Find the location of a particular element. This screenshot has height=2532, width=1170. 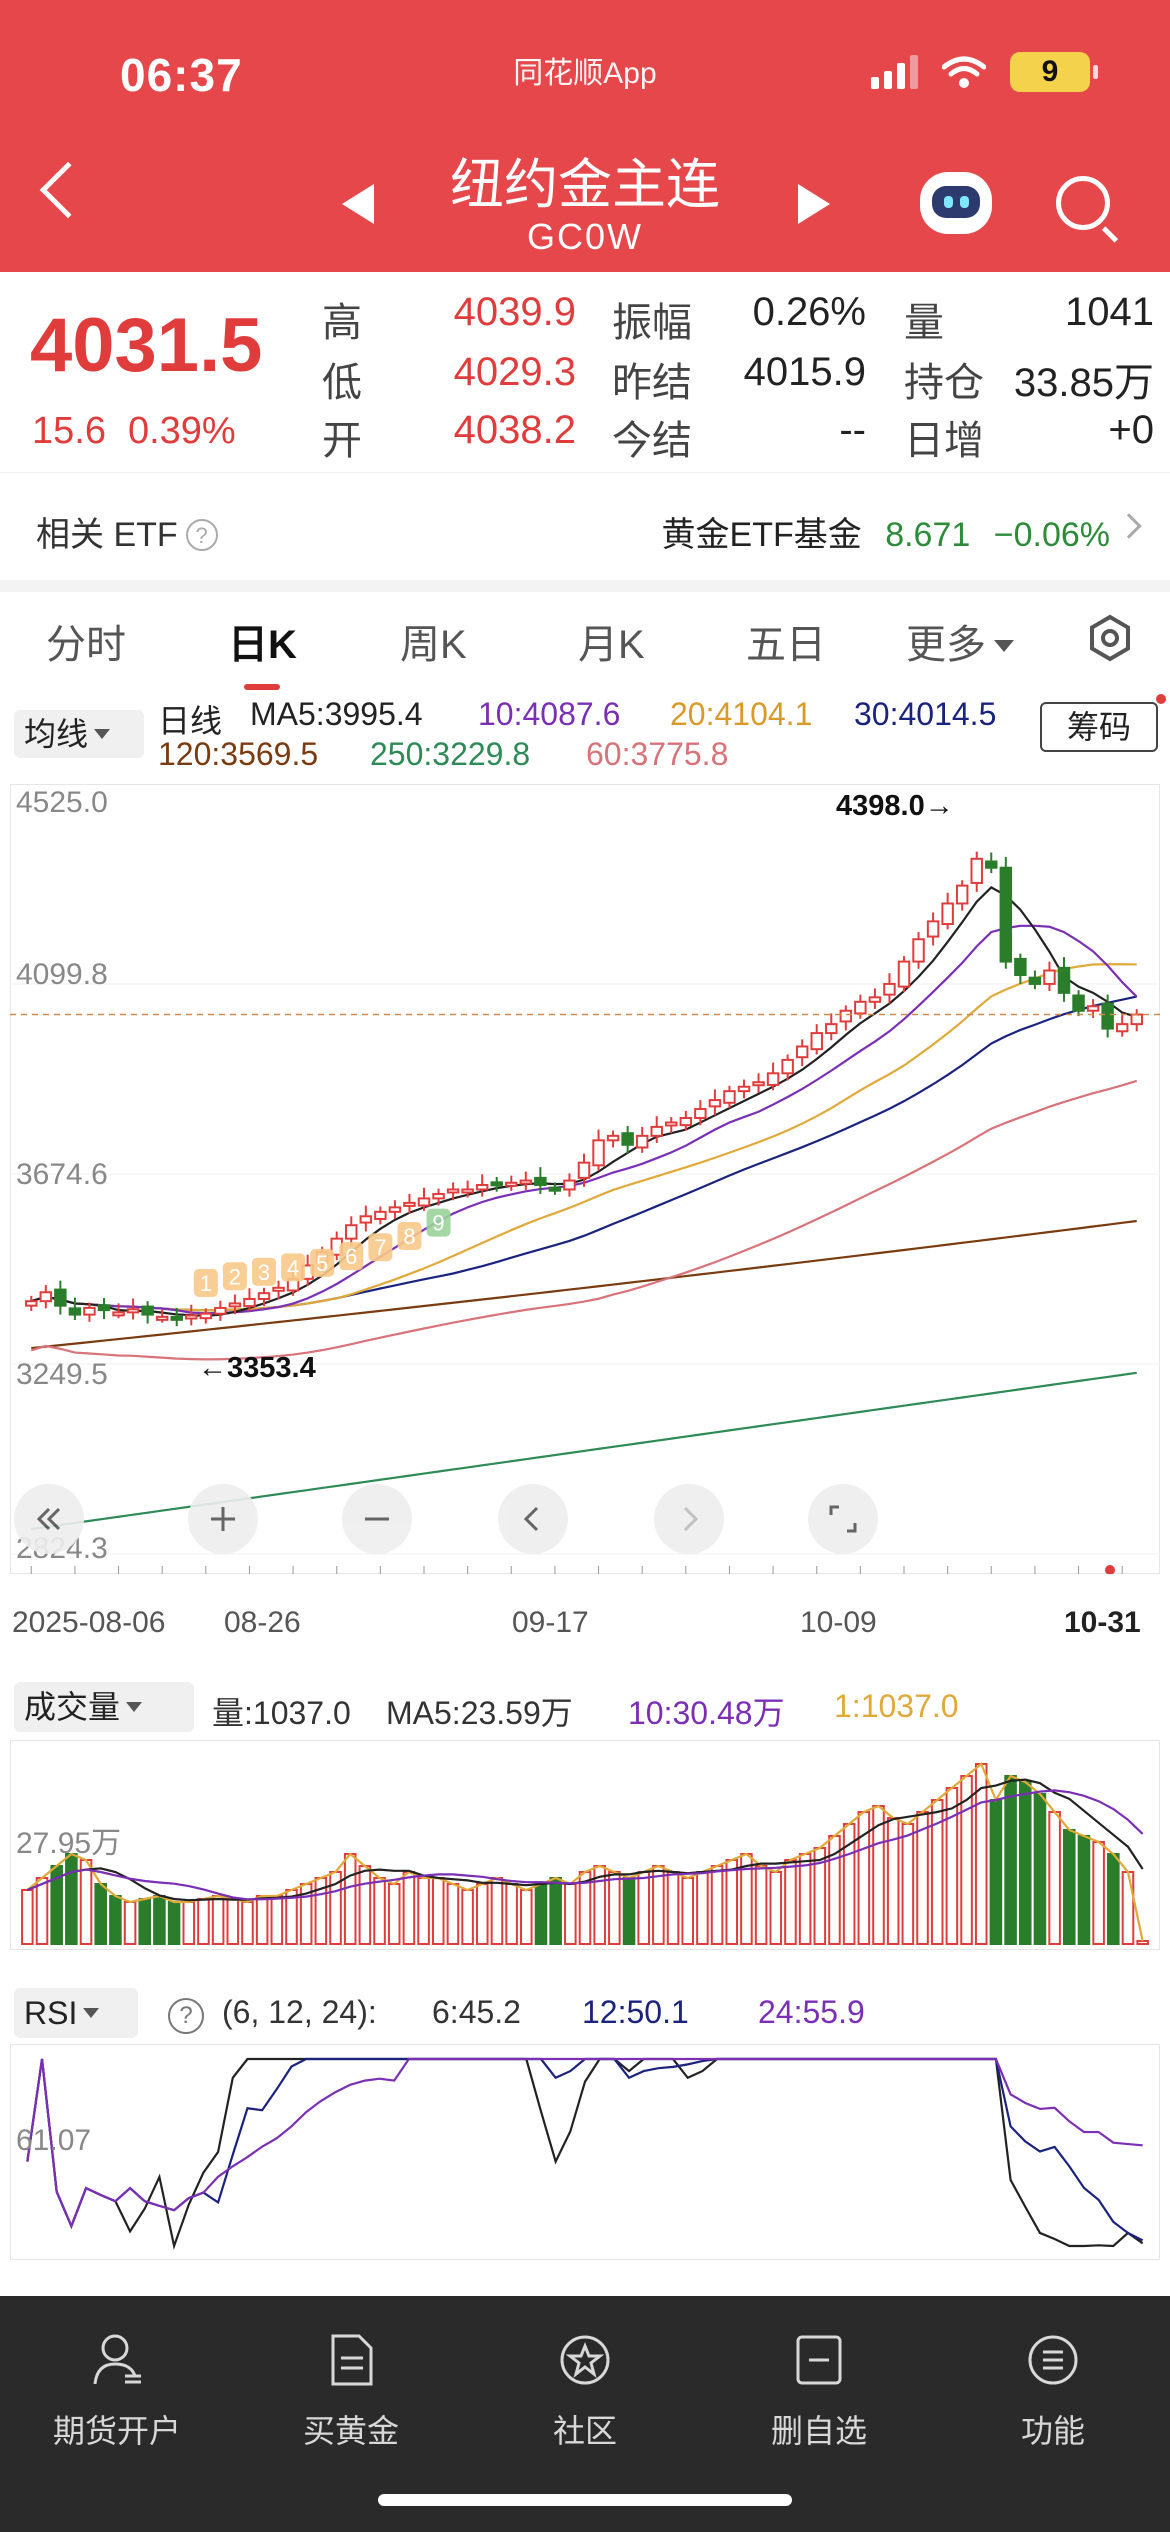

low-value: 4029.3 is located at coordinates (514, 372).